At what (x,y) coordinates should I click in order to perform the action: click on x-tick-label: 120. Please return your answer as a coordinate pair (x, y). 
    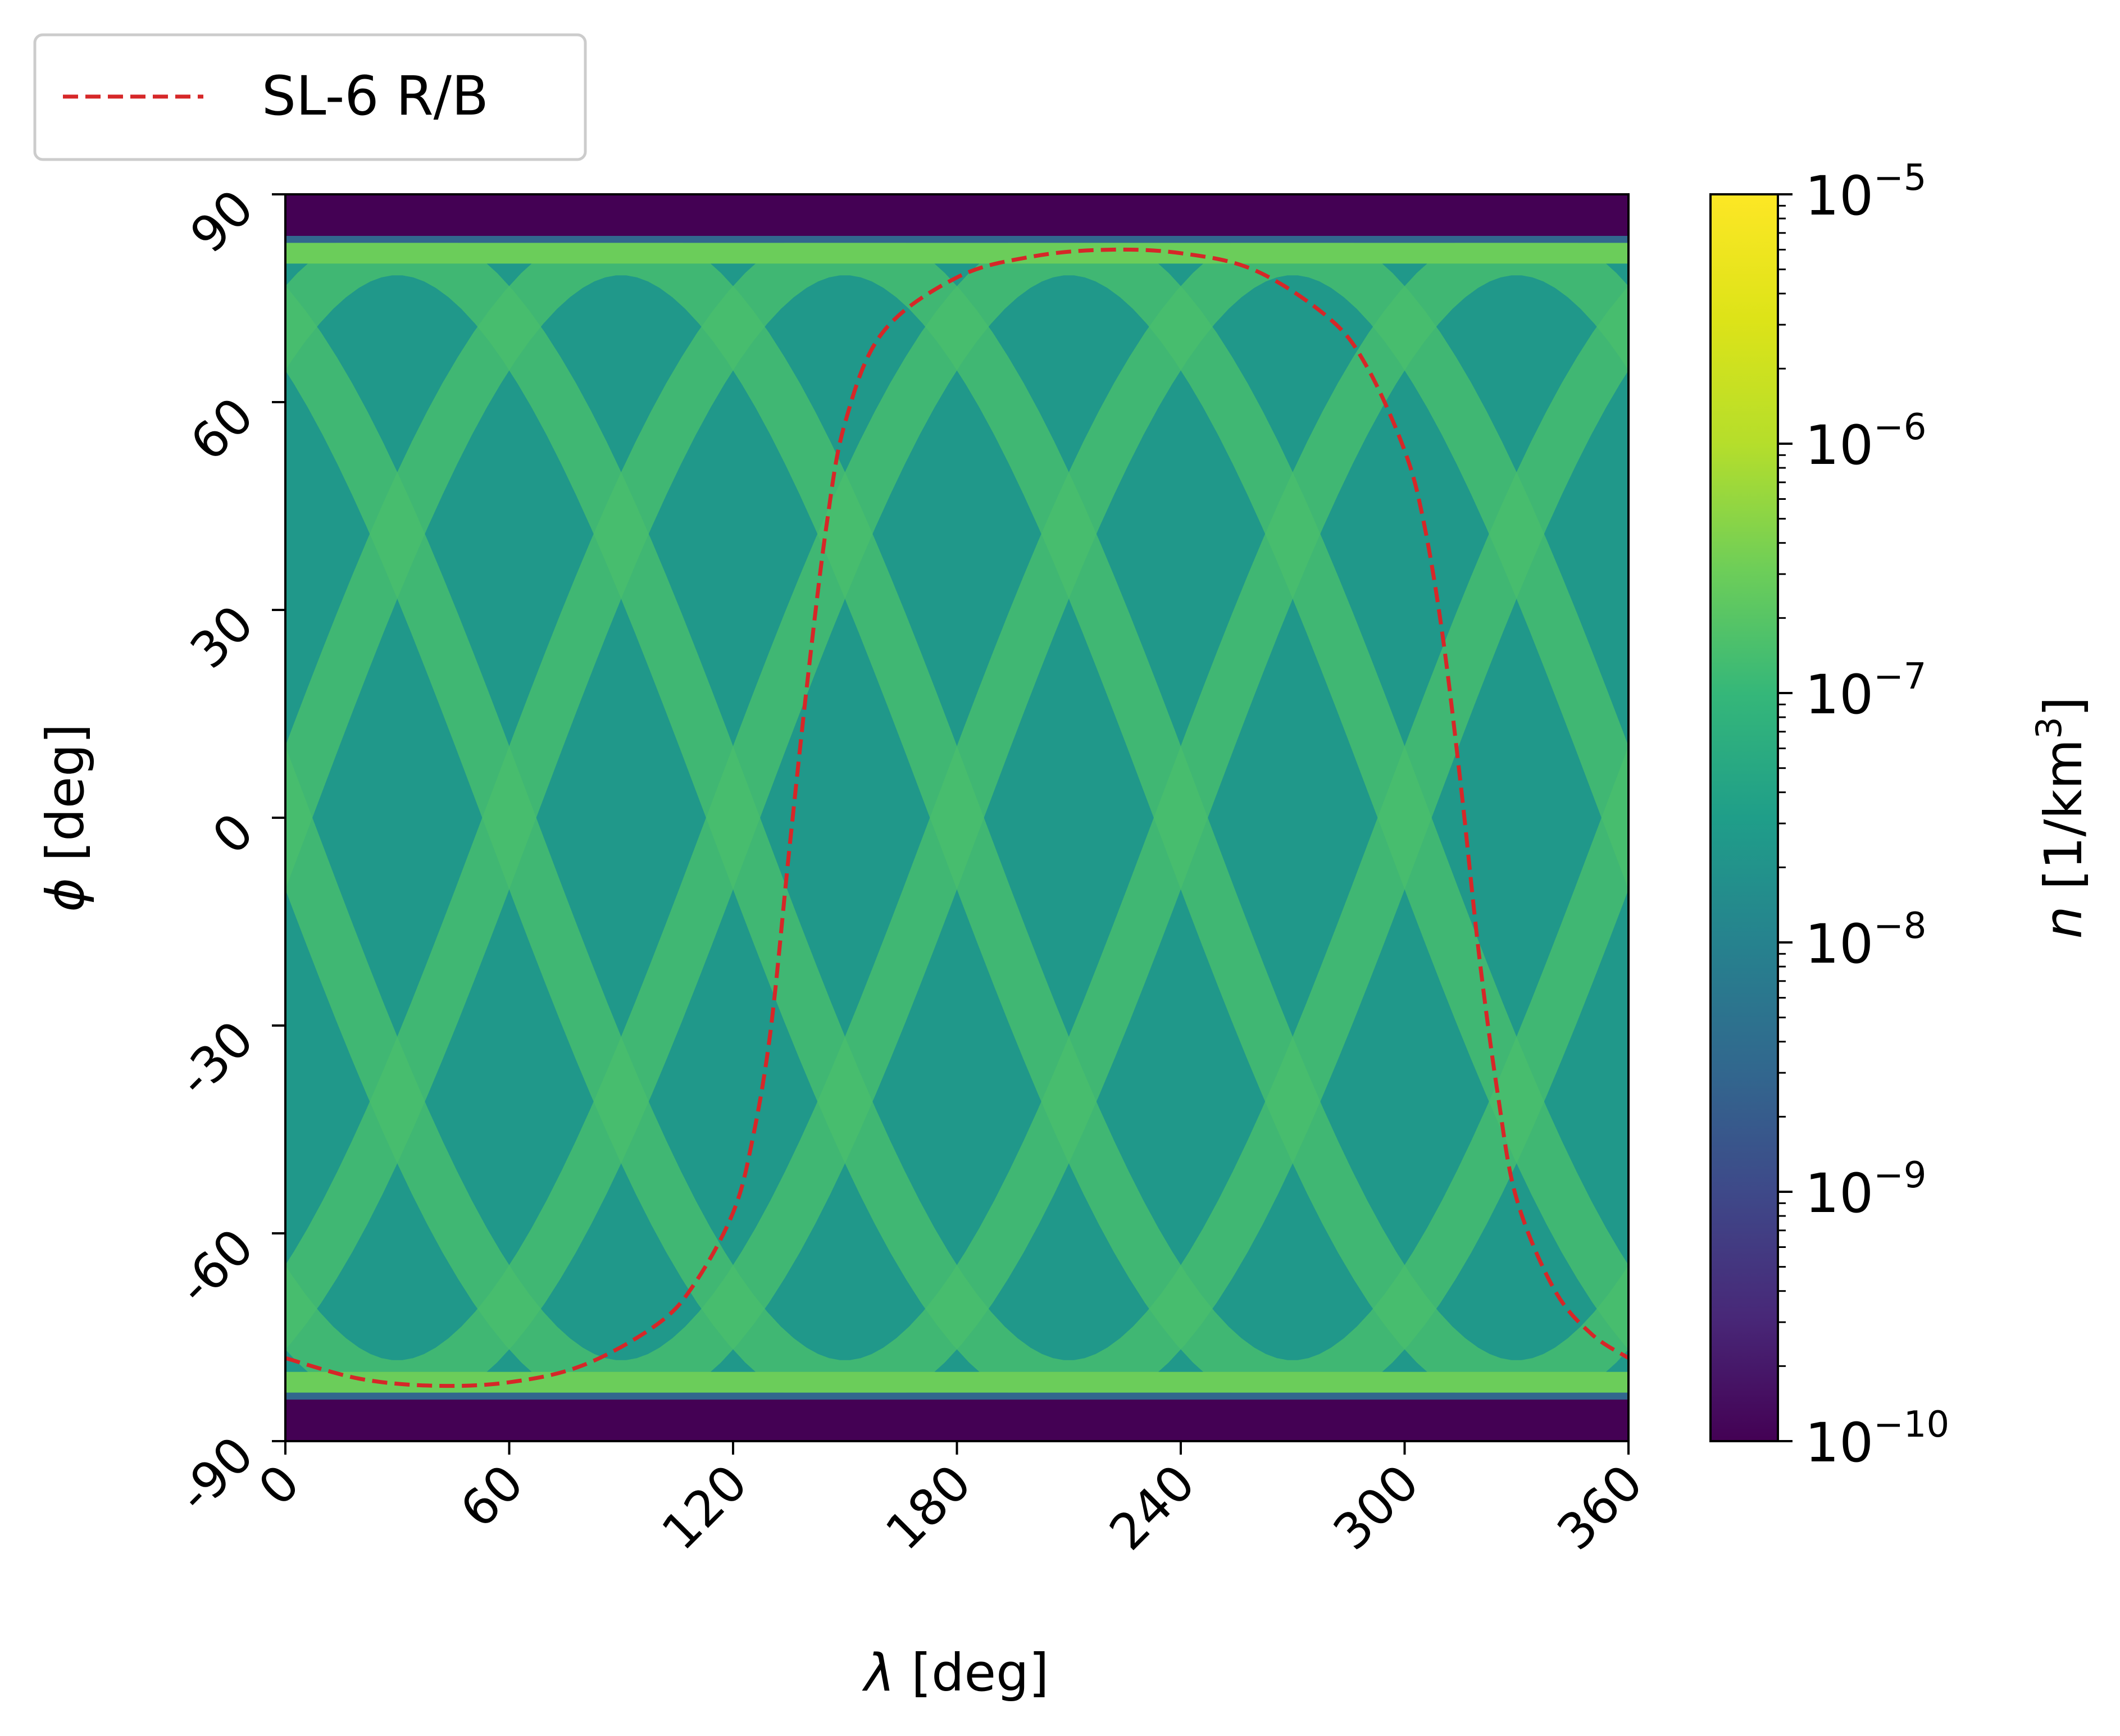
    Looking at the image, I should click on (704, 1507).